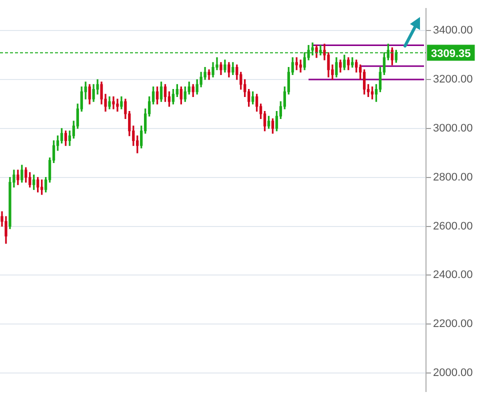 Image resolution: width=480 pixels, height=400 pixels. Describe the element at coordinates (453, 80) in the screenshot. I see `y-tick-label: 3200.00` at that location.